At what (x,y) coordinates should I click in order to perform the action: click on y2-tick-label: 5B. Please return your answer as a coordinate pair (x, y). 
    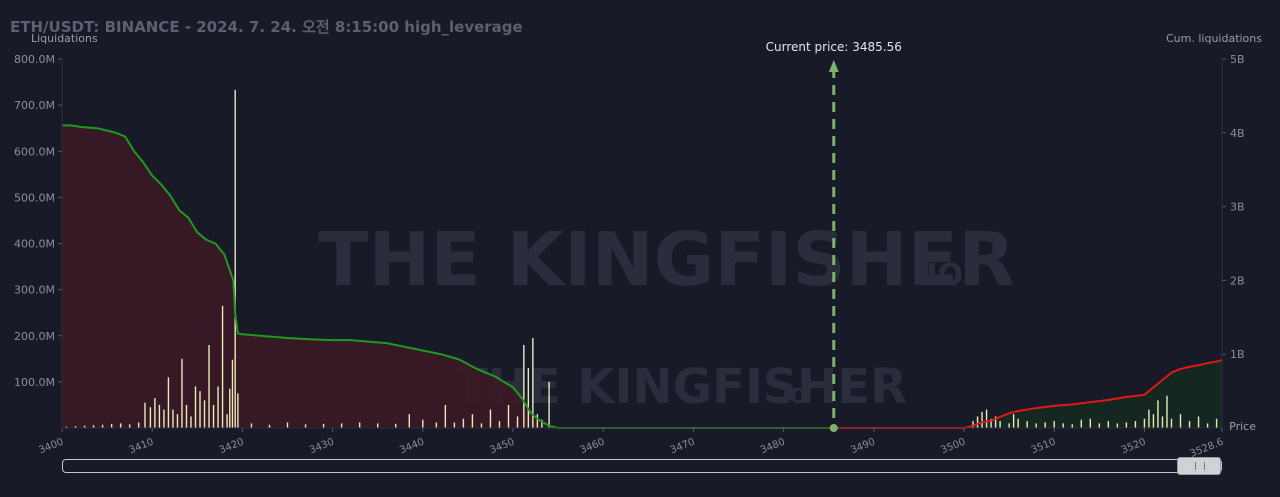
    Looking at the image, I should click on (1237, 59).